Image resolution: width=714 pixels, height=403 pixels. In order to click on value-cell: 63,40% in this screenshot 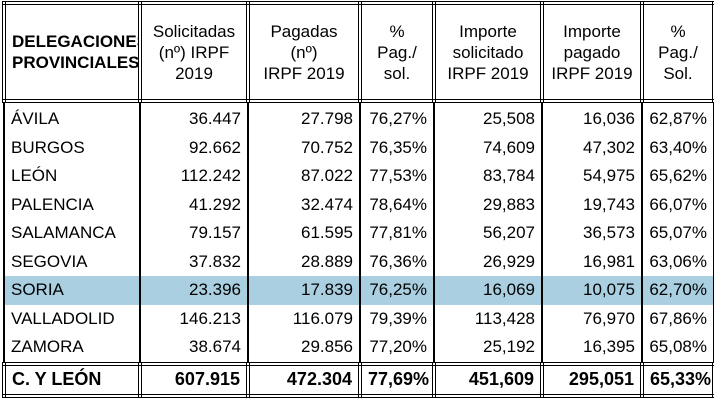, I will do `click(677, 147)`.